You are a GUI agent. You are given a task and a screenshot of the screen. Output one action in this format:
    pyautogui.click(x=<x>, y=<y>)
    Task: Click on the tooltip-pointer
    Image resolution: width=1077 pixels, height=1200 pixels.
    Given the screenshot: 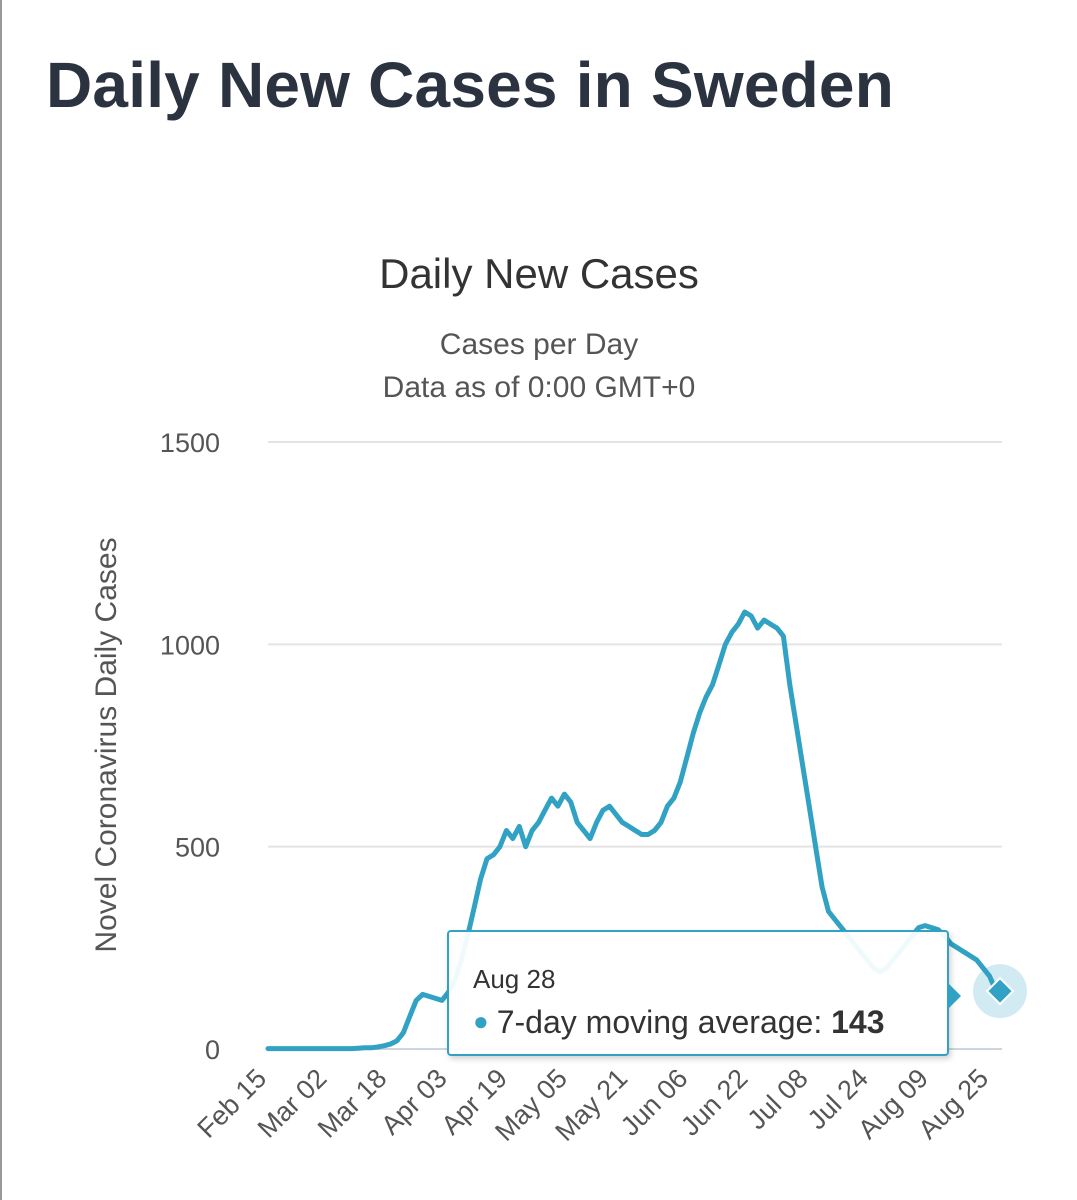 What is the action you would take?
    pyautogui.click(x=954, y=996)
    